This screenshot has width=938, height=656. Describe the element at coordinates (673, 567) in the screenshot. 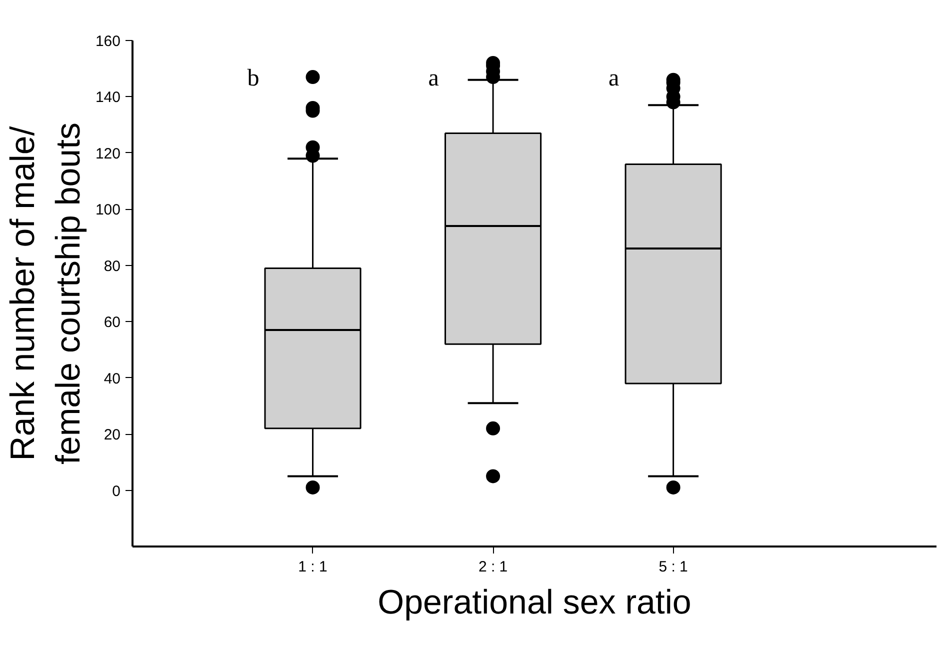

I see `x-tick-label: 5 : 1` at that location.